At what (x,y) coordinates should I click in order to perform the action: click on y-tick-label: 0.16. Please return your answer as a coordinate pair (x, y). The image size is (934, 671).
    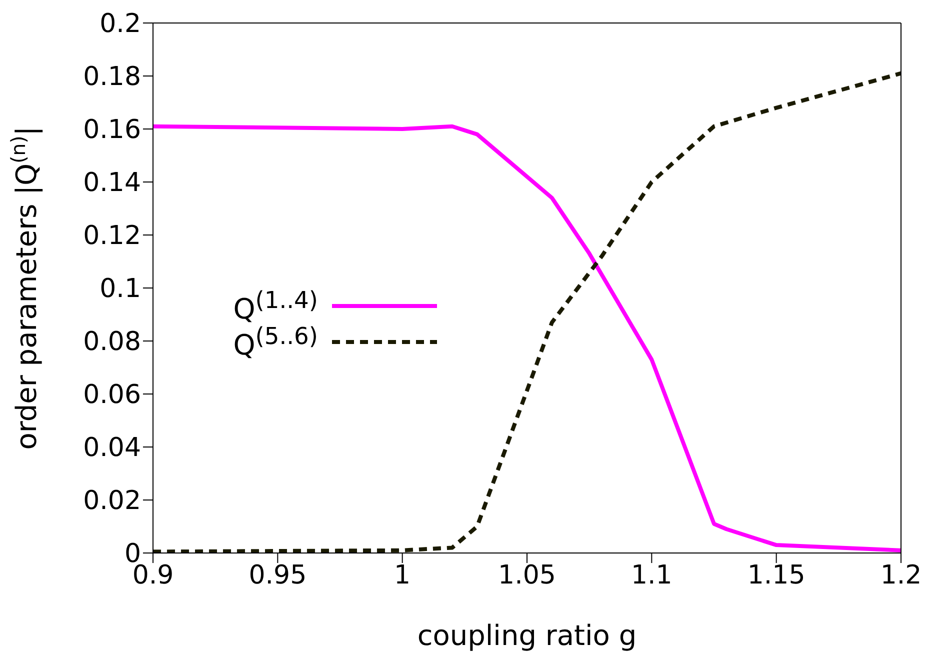
    Looking at the image, I should click on (112, 130).